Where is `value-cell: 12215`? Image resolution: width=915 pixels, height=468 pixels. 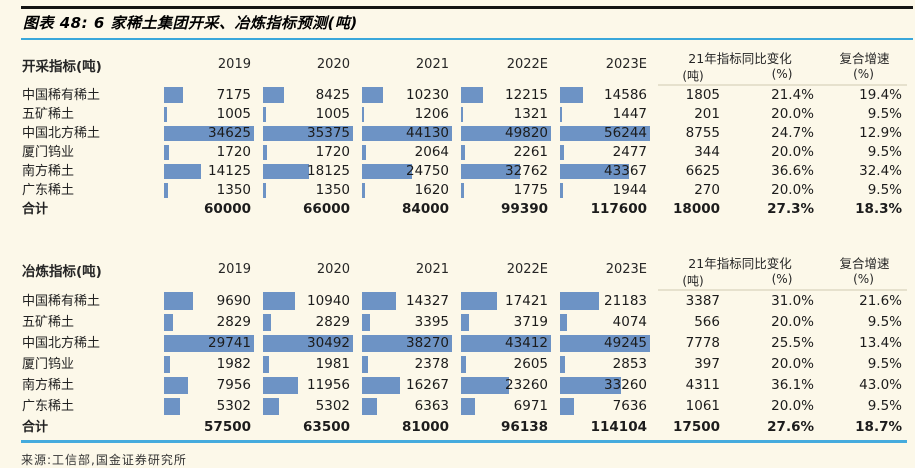 value-cell: 12215 is located at coordinates (509, 95).